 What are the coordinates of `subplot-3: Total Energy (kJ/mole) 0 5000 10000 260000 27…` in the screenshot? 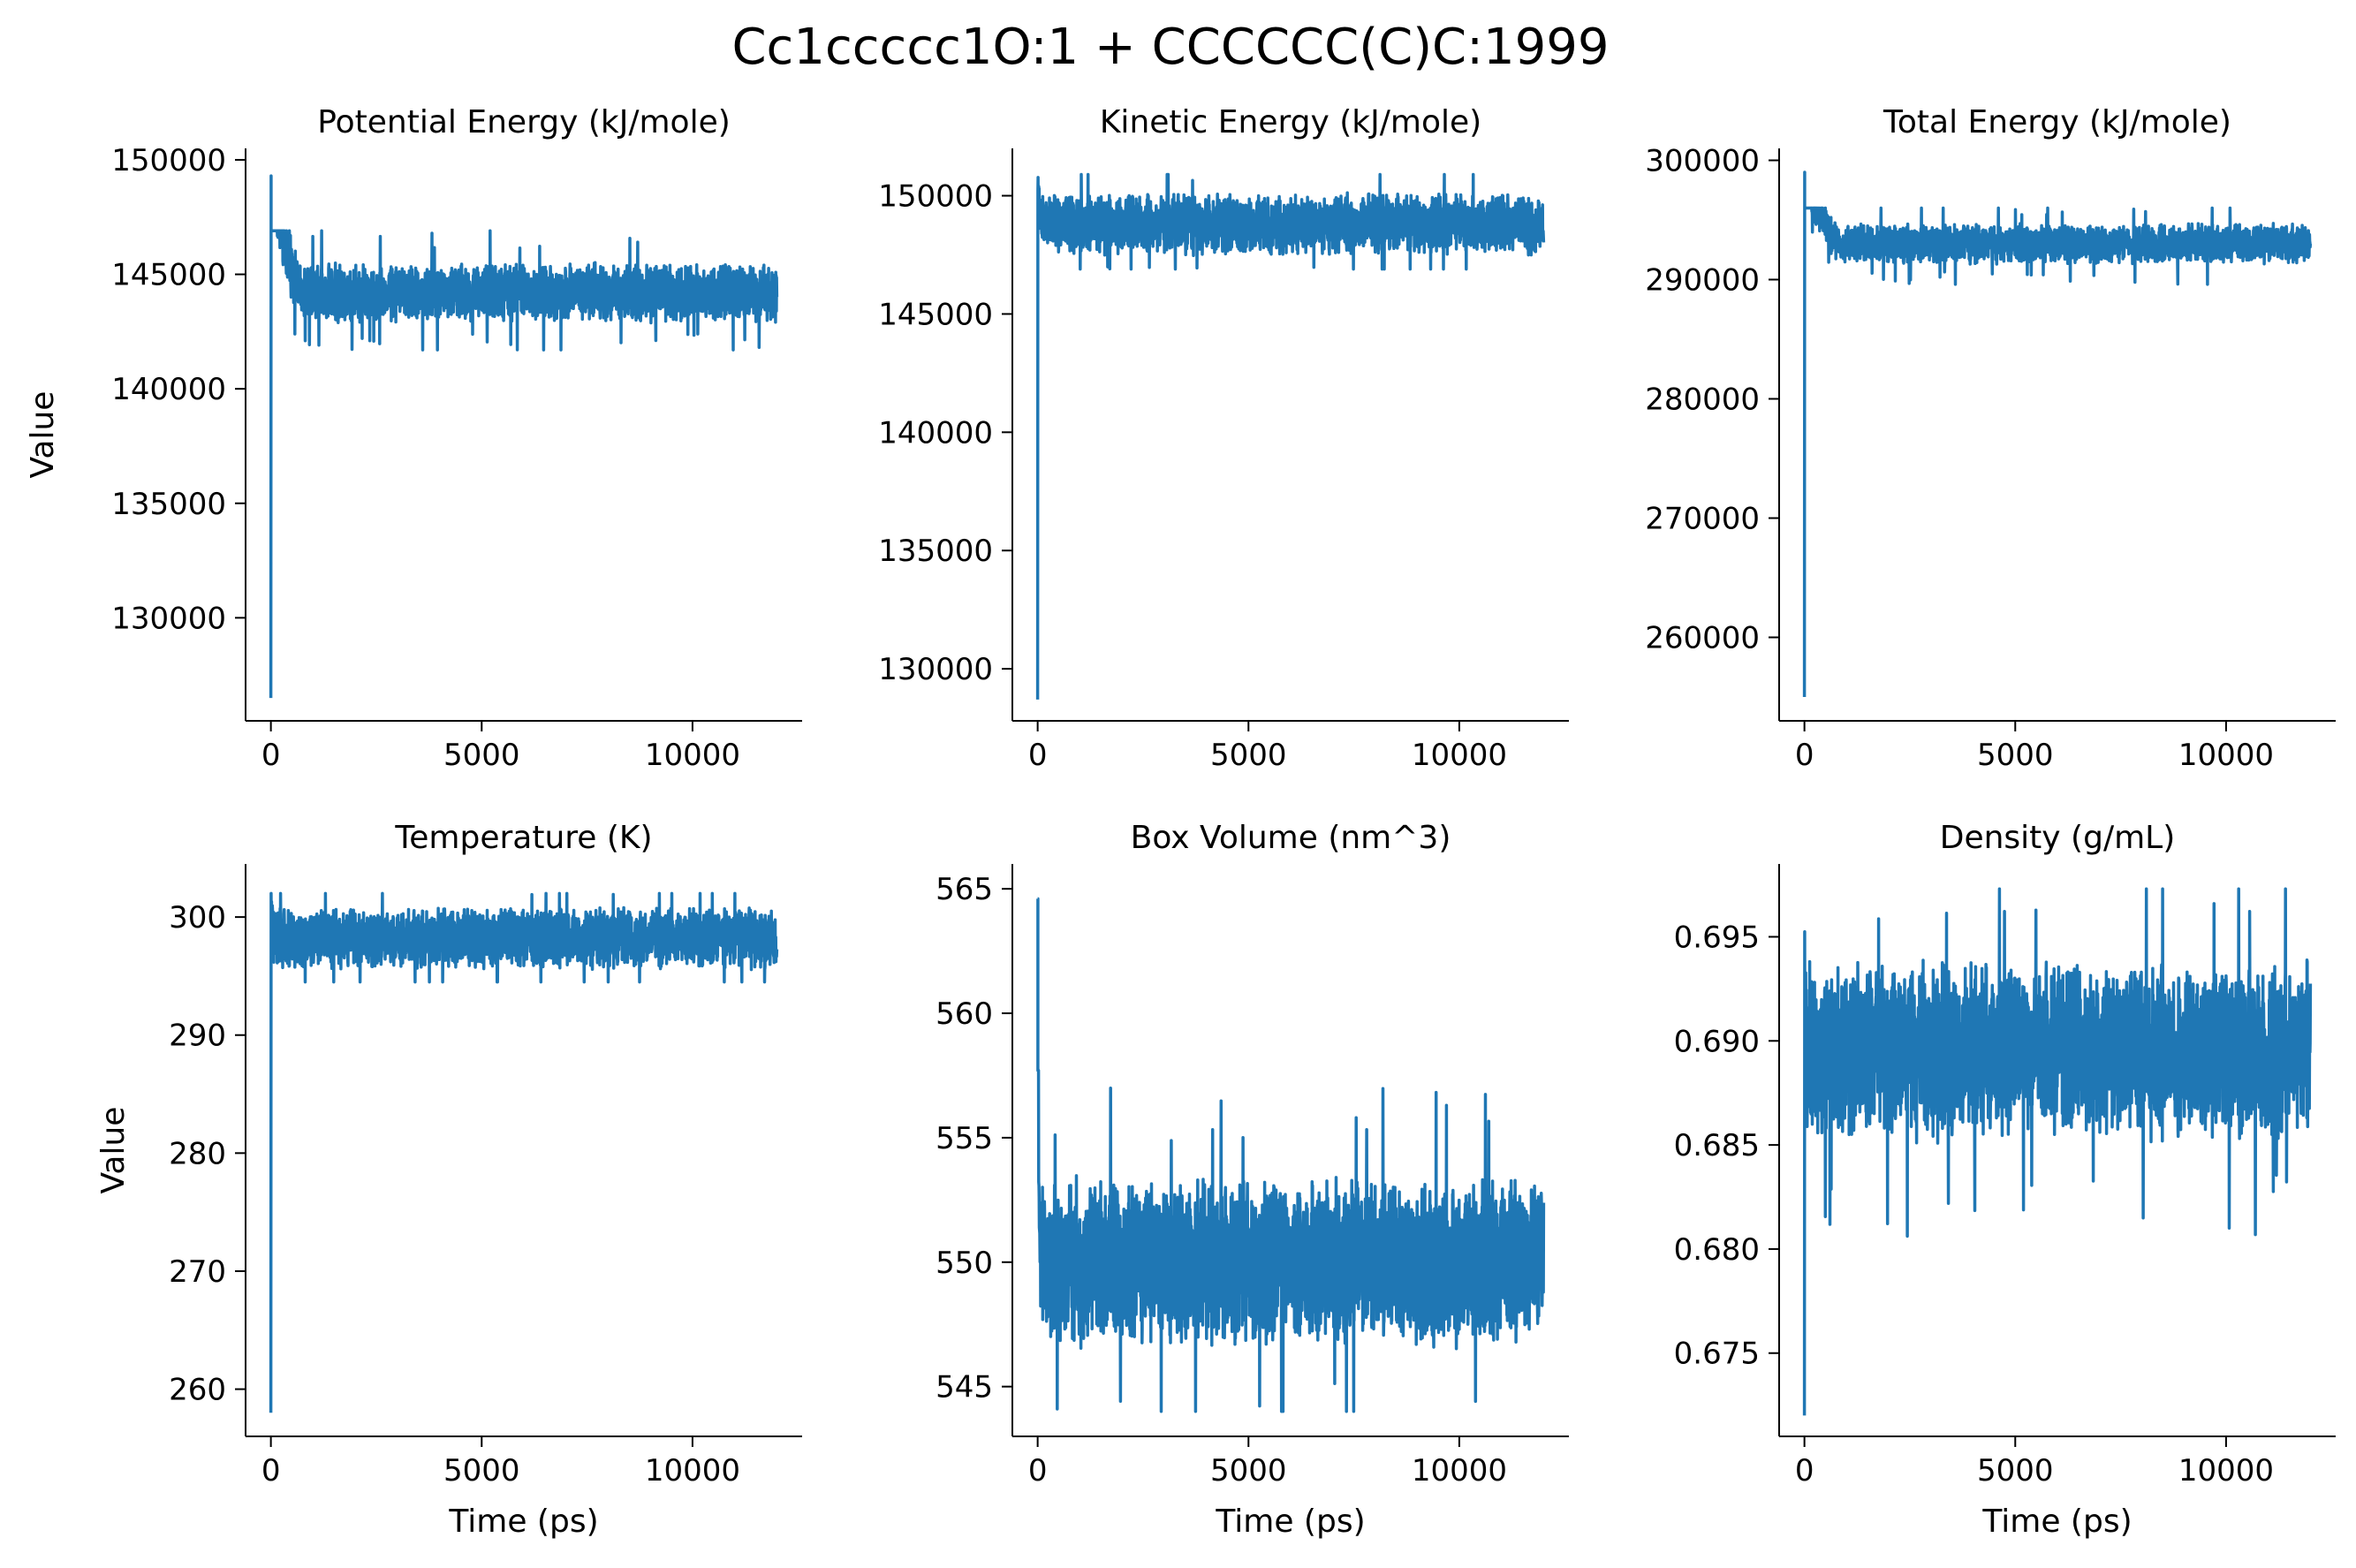 It's located at (1990, 438).